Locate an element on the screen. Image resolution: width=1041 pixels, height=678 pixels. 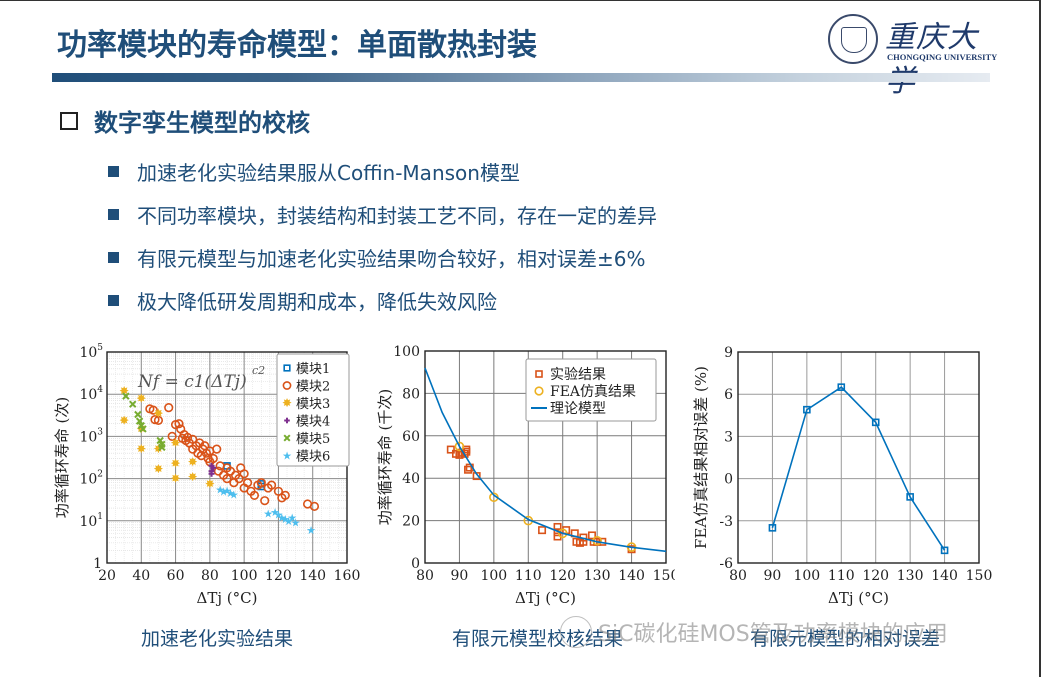
svg-text: 模块4 is located at coordinates (313, 422).